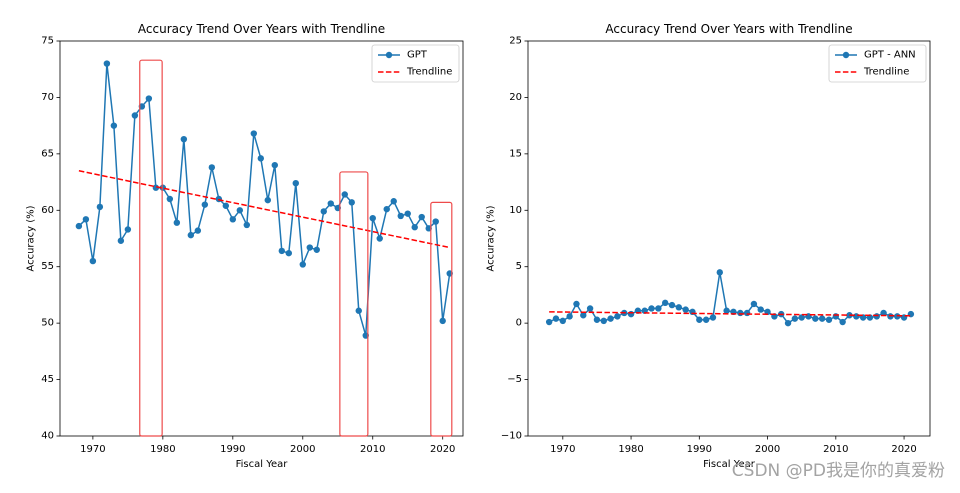 This screenshot has height=493, width=960. Describe the element at coordinates (728, 29) in the screenshot. I see `chart-title: Accuracy Trend Over Years with Trendline` at that location.